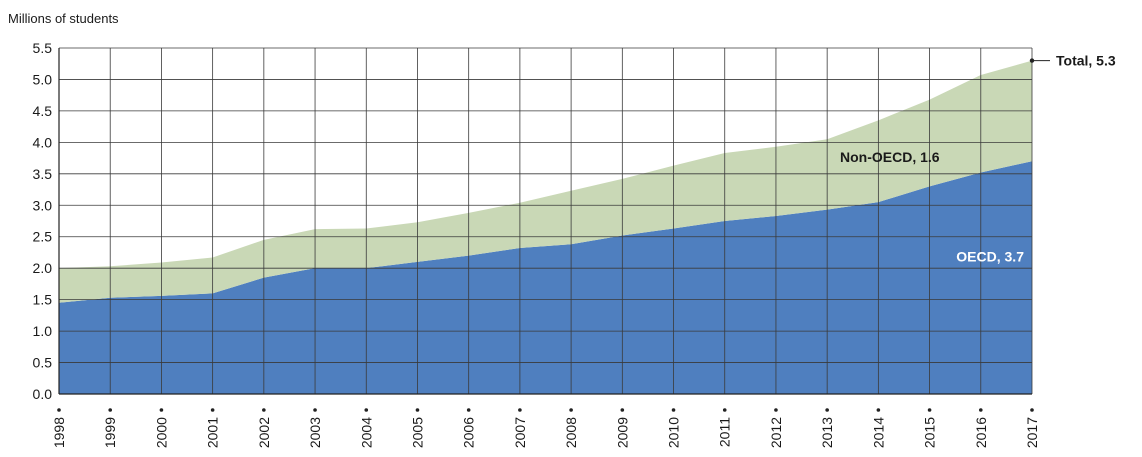  I want to click on x-tick-label: 2016, so click(981, 432).